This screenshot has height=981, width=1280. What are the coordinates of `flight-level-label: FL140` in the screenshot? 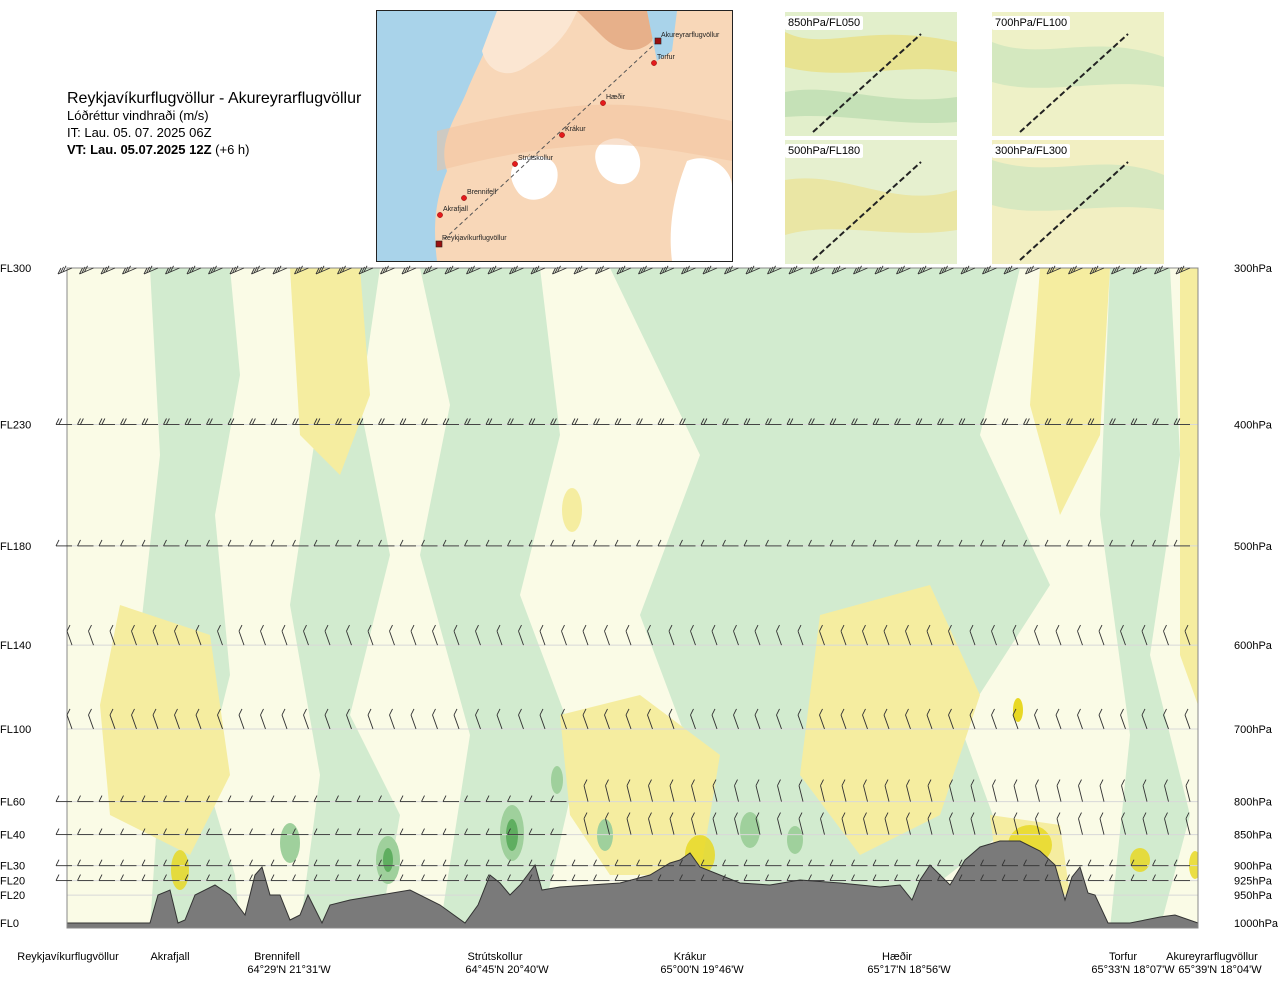 It's located at (15, 646).